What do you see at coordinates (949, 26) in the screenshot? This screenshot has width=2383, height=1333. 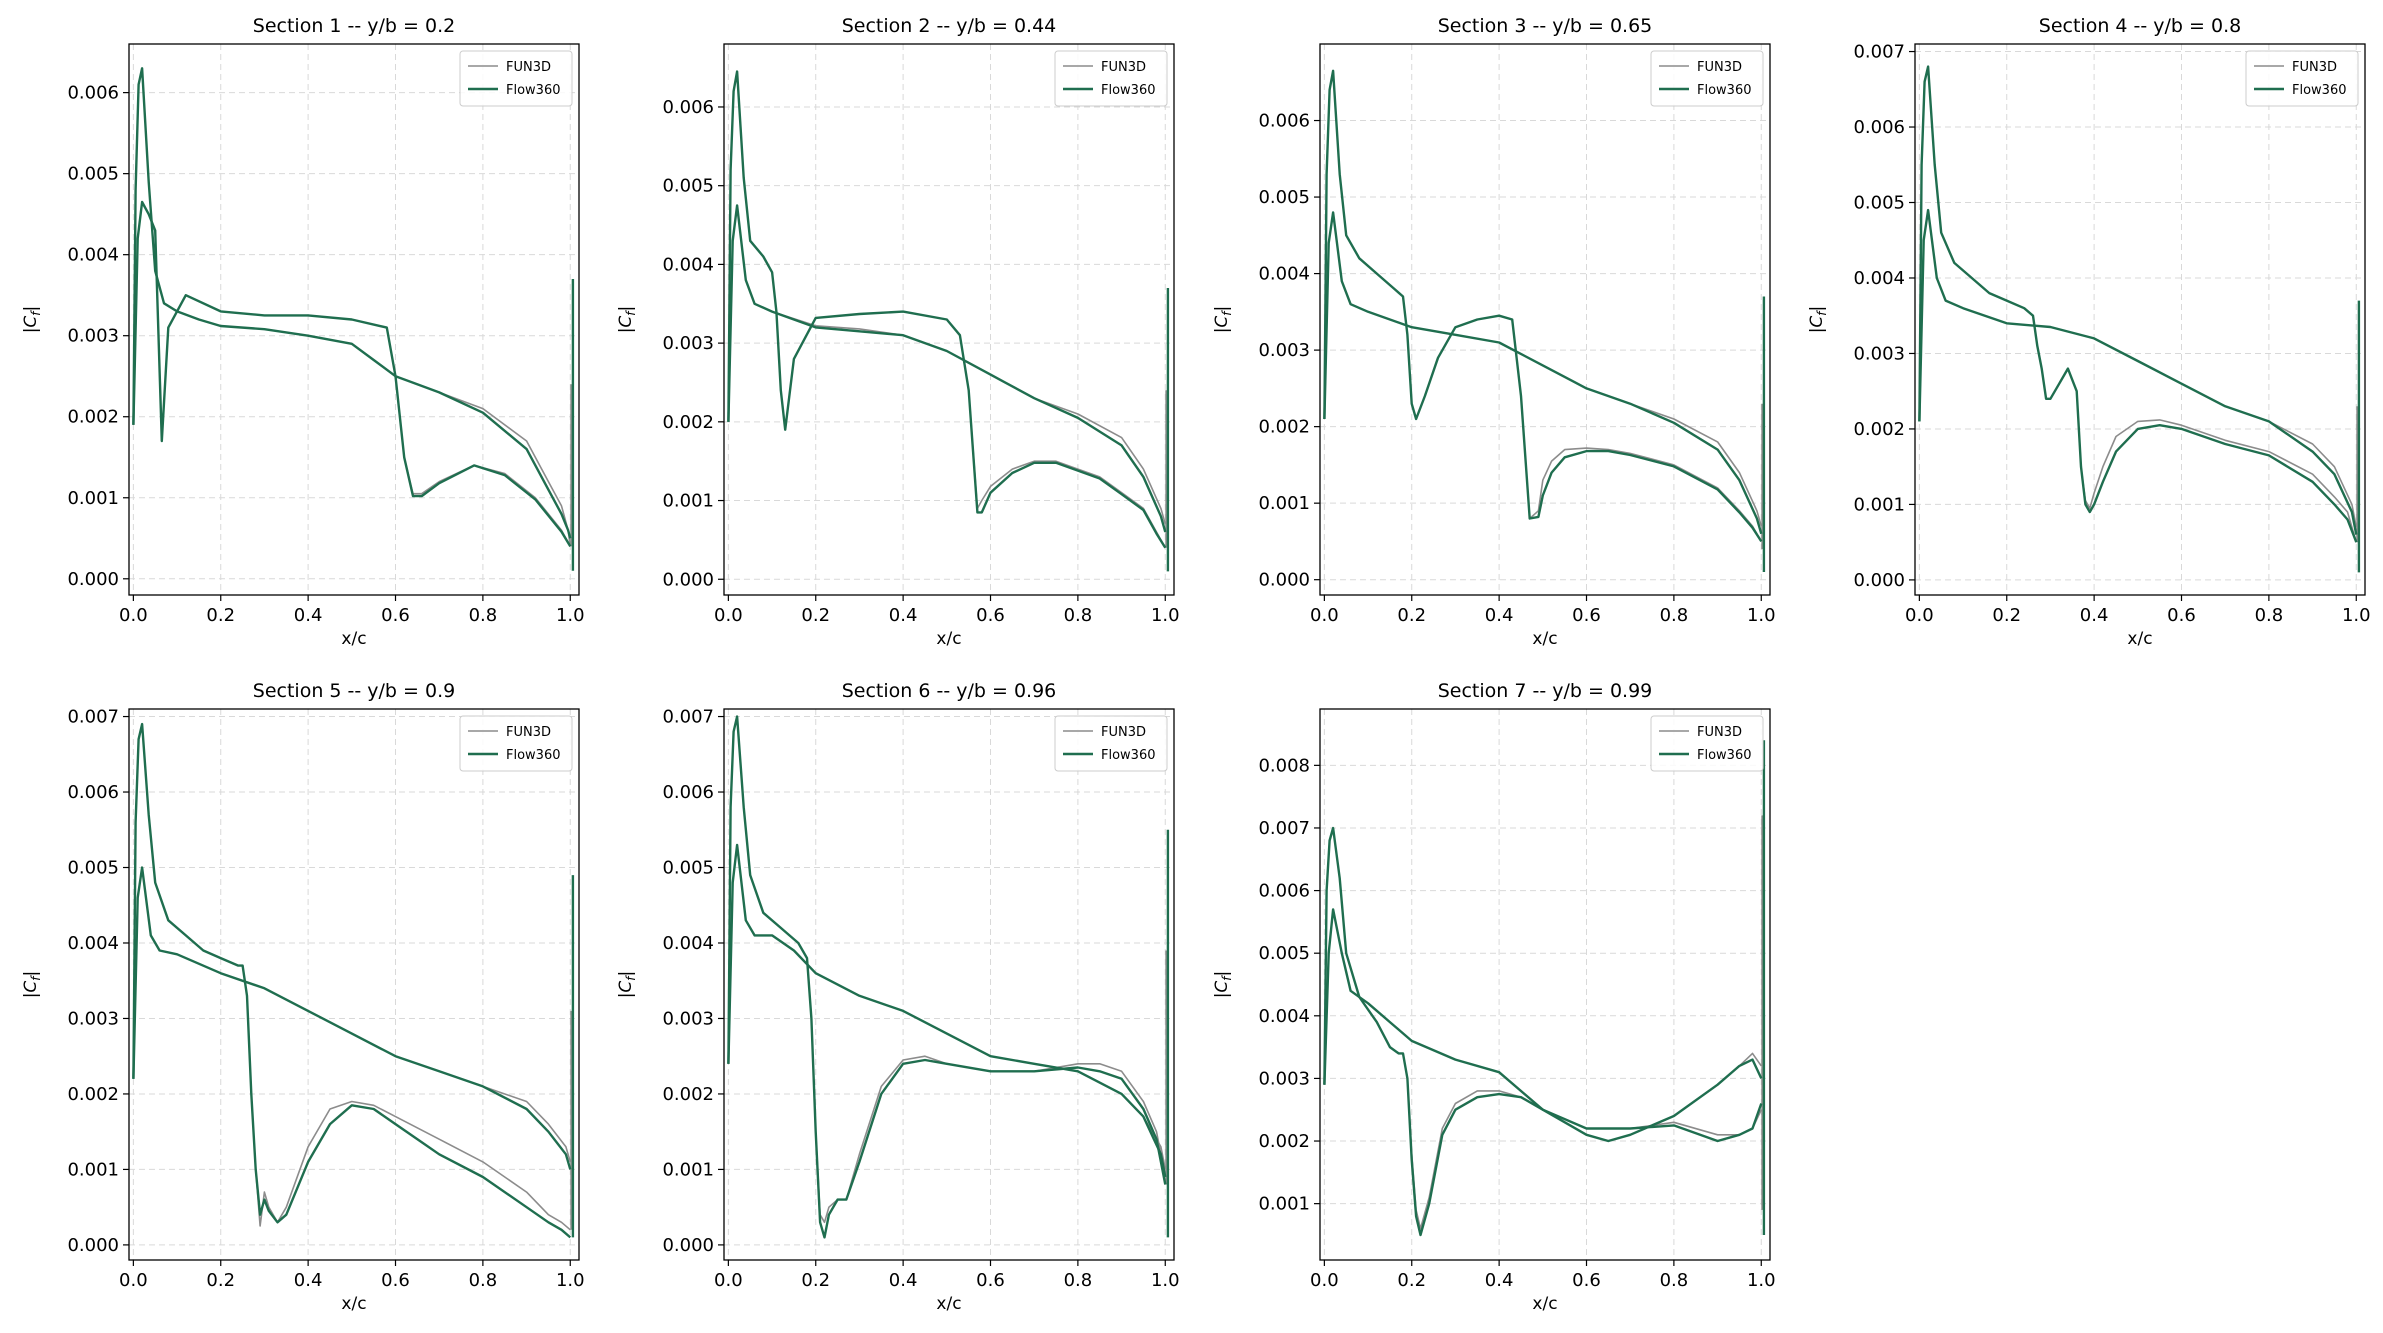 I see `chart-title: Section 2 -- y/b = 0.44` at bounding box center [949, 26].